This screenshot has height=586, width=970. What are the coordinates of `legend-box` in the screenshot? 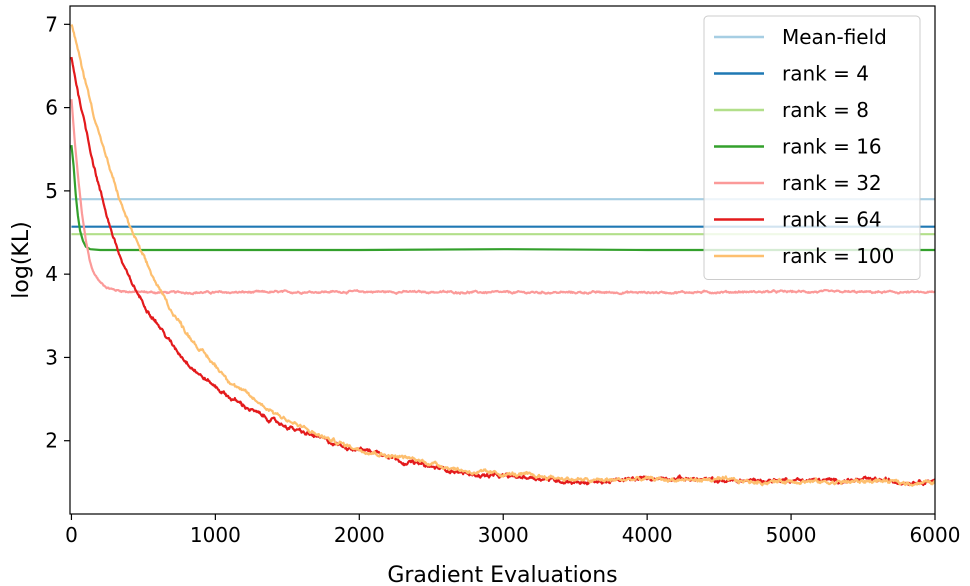 It's located at (812, 147).